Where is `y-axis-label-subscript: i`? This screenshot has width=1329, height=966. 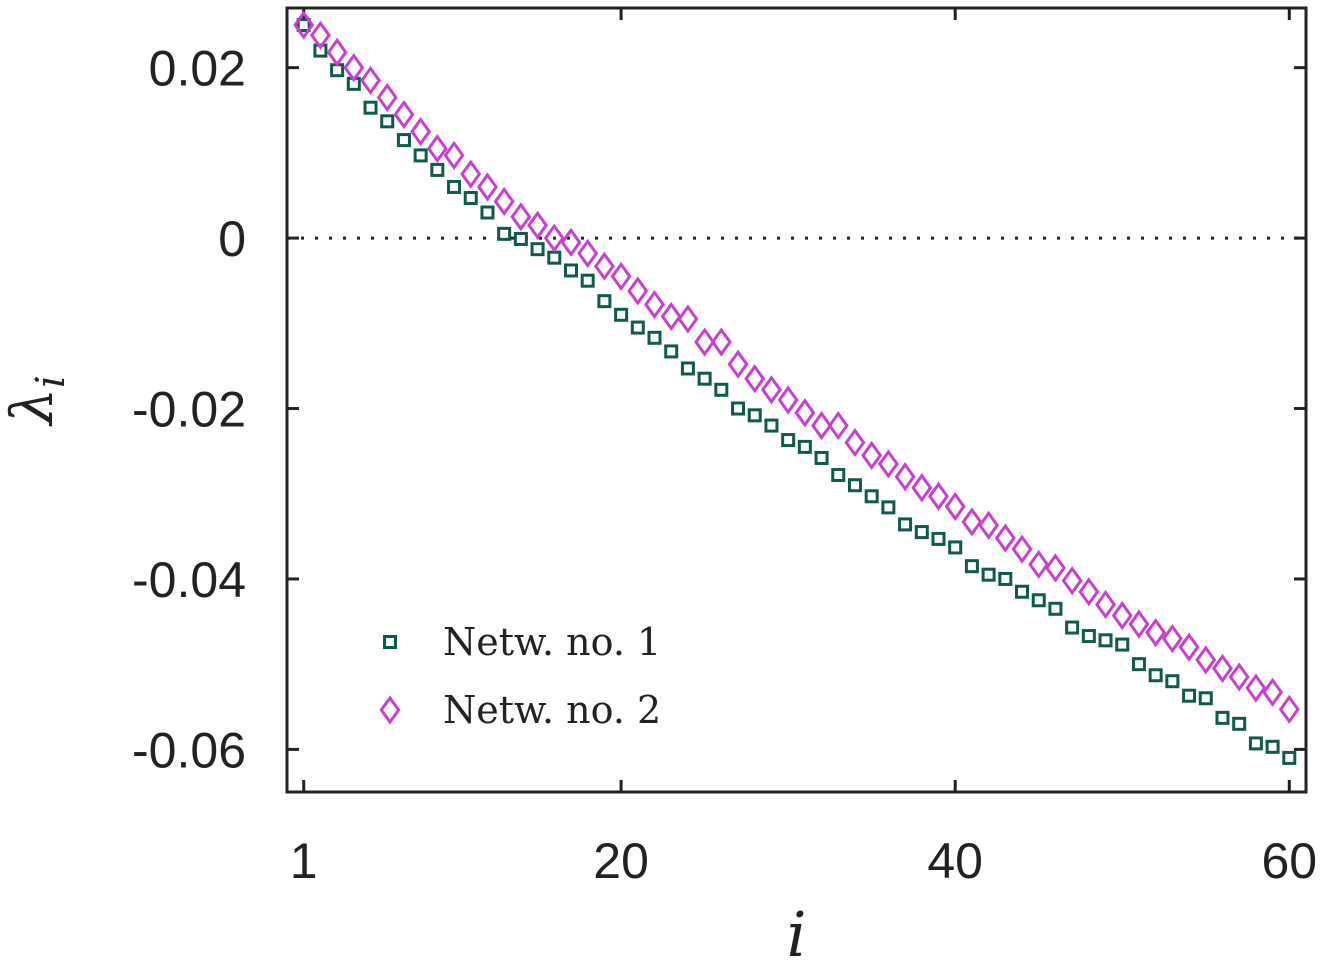 y-axis-label-subscript: i is located at coordinates (51, 381).